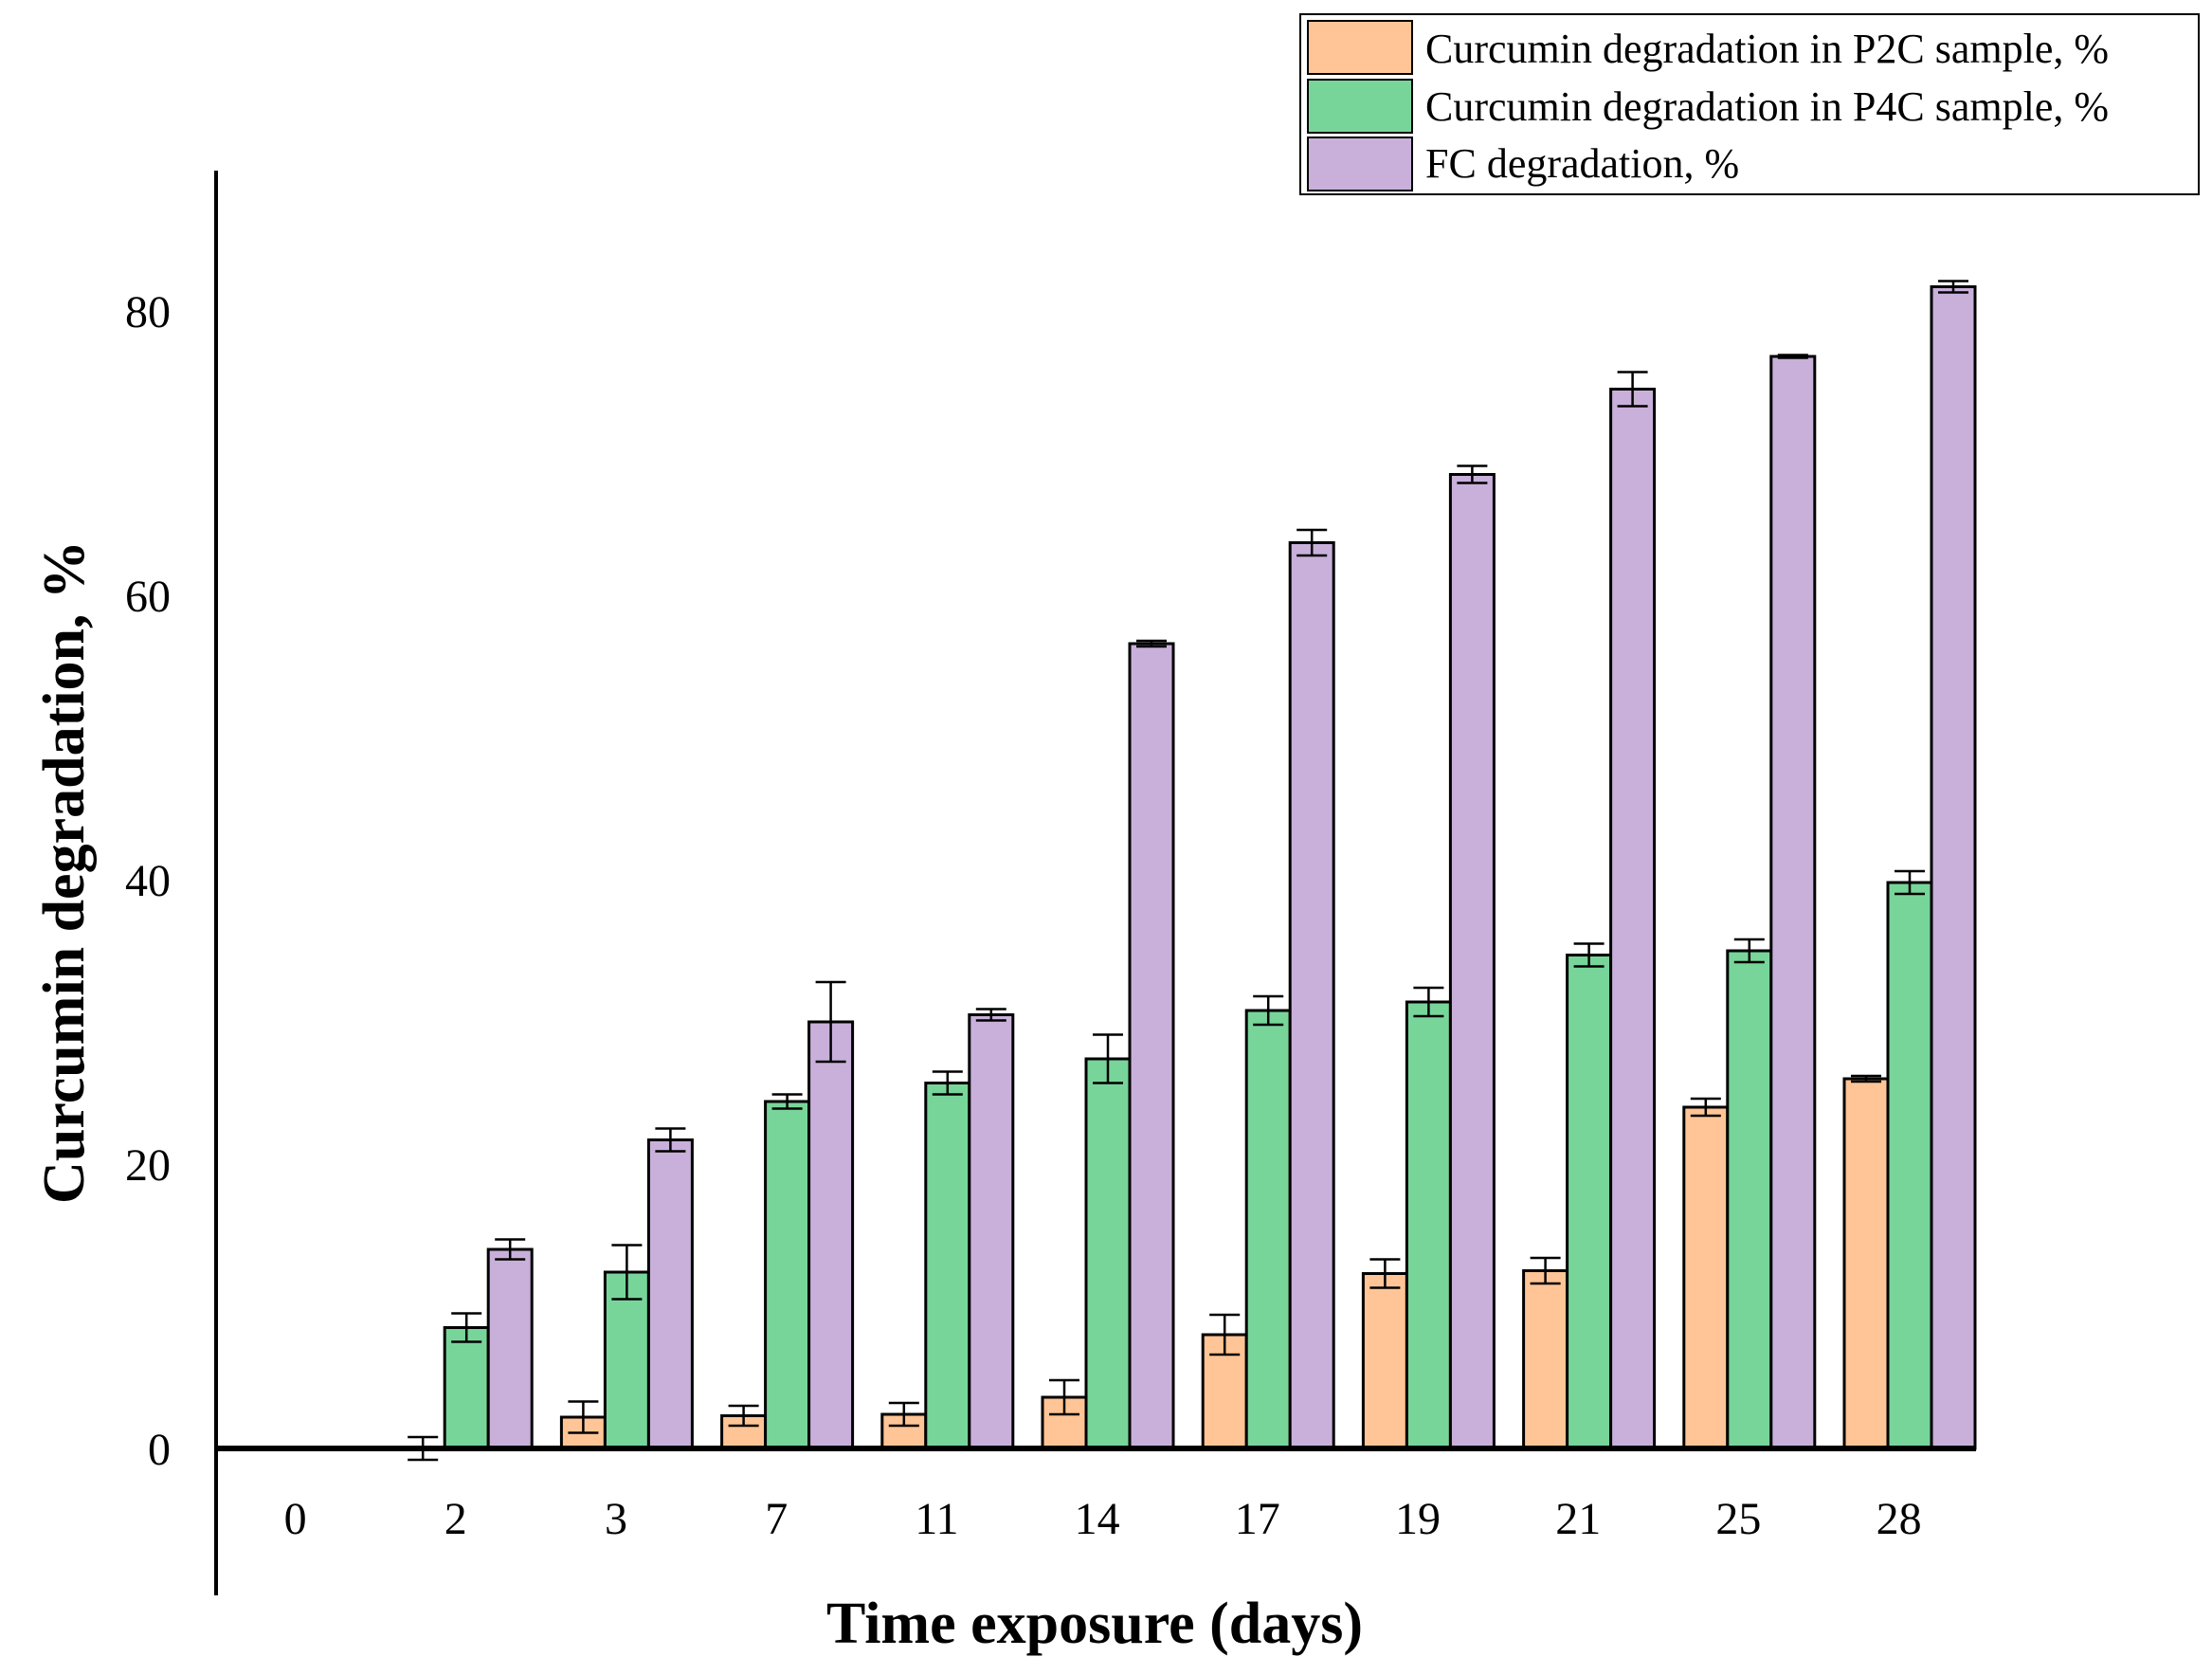 The image size is (2212, 1675). What do you see at coordinates (1418, 1519) in the screenshot?
I see `x-tick-label: 19` at bounding box center [1418, 1519].